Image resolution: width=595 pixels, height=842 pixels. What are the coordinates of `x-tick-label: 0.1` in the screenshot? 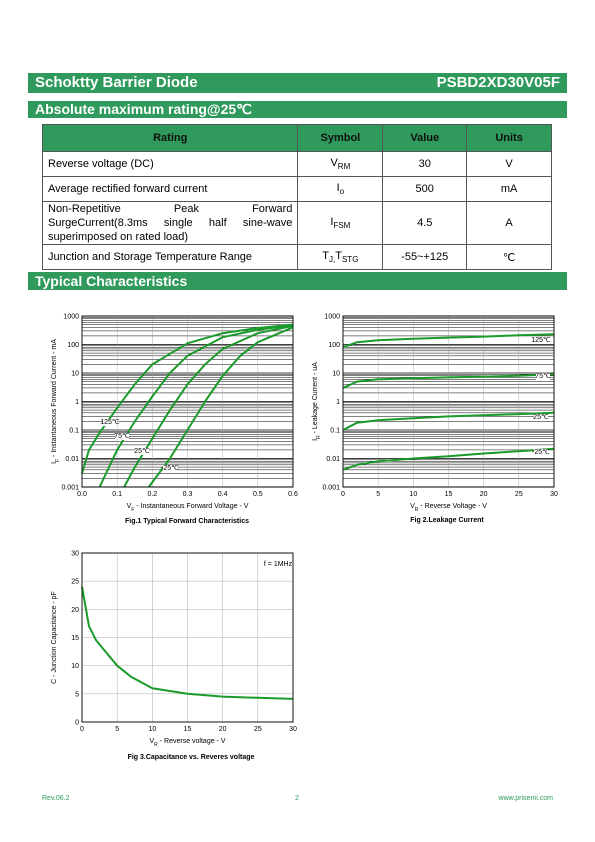 It's located at (117, 494).